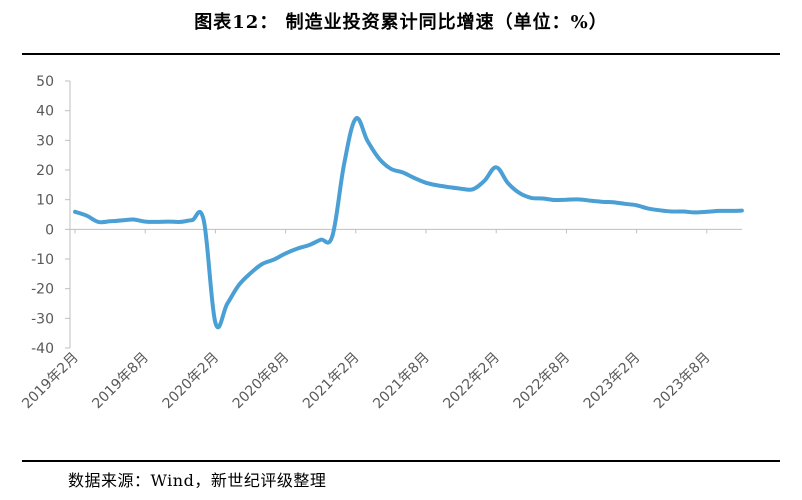  Describe the element at coordinates (42, 349) in the screenshot. I see `y-tick-label: -40` at that location.